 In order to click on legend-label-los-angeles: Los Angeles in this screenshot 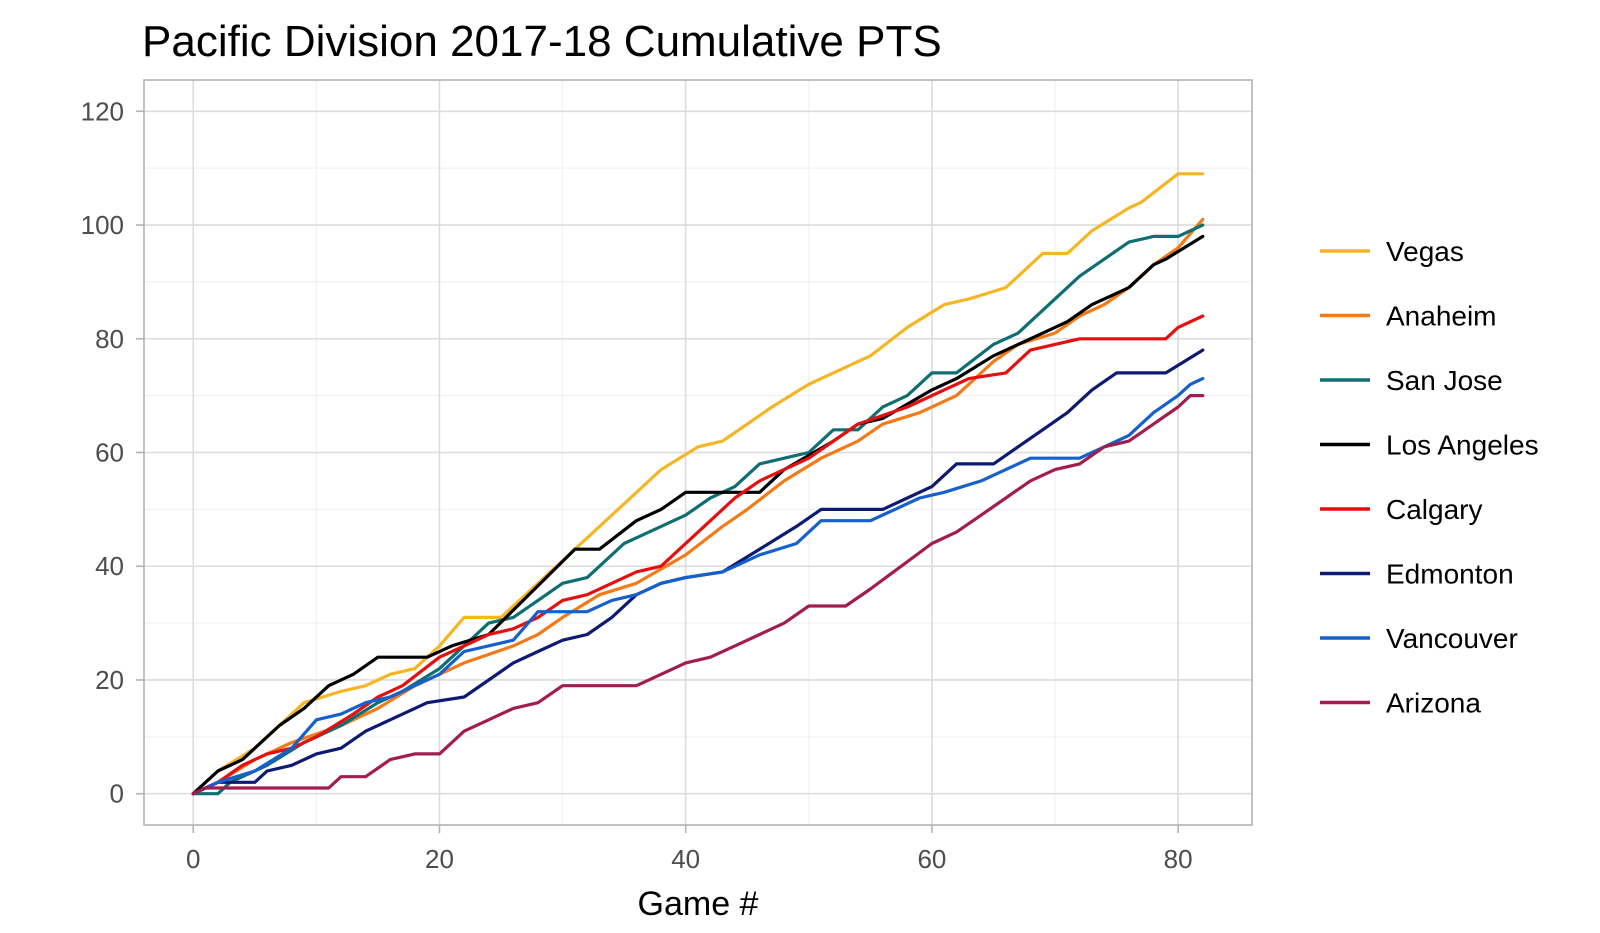, I will do `click(1462, 445)`.